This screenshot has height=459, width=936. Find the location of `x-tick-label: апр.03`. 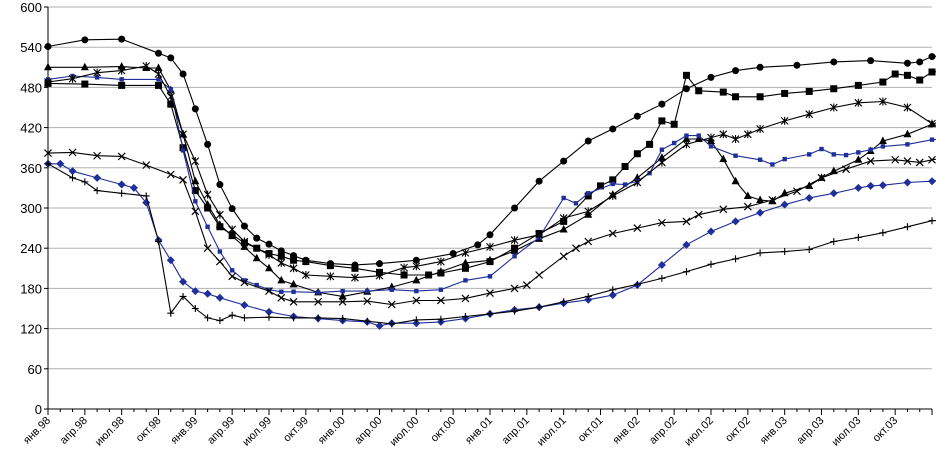

x-tick-label: апр.03 is located at coordinates (810, 431).